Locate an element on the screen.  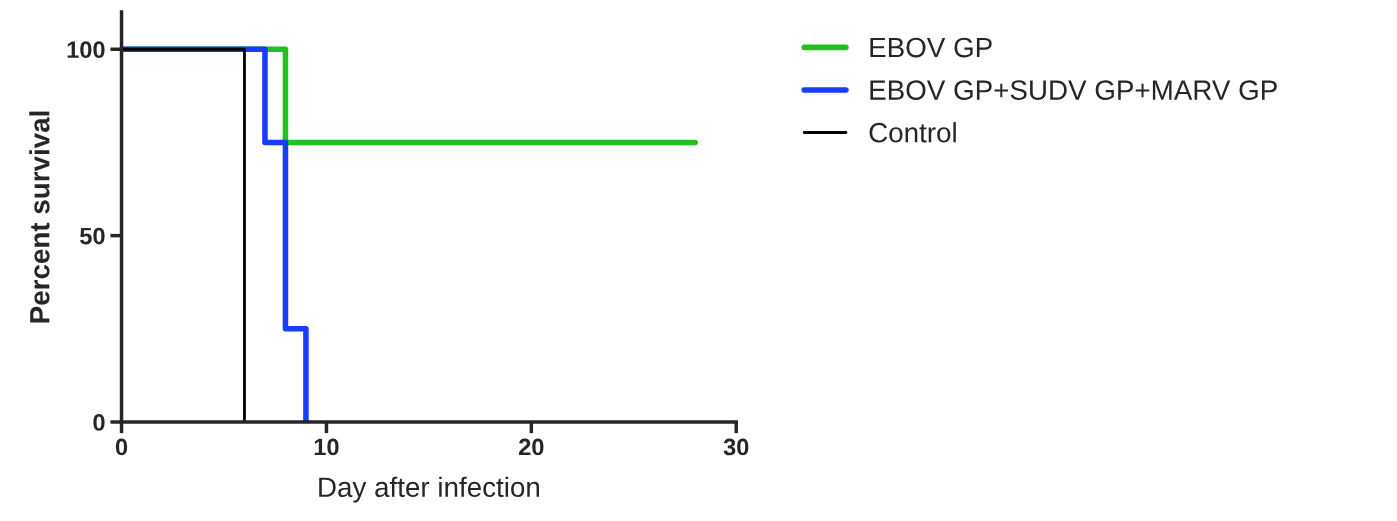
legend-label: EBOV GP is located at coordinates (931, 47).